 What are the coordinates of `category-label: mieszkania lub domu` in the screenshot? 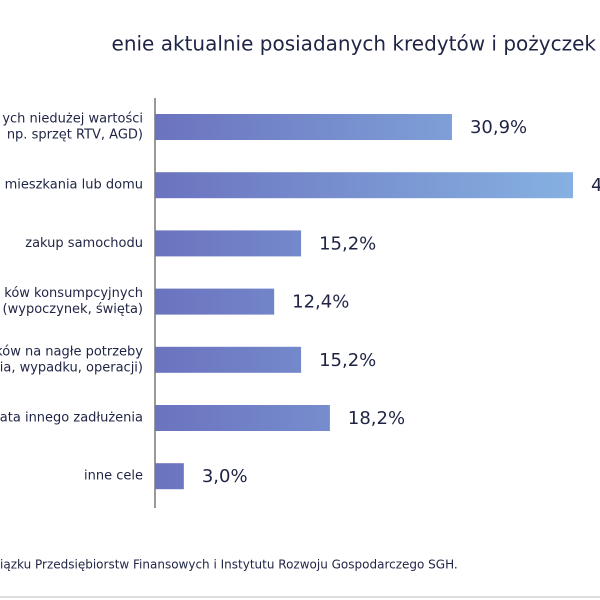 It's located at (74, 185).